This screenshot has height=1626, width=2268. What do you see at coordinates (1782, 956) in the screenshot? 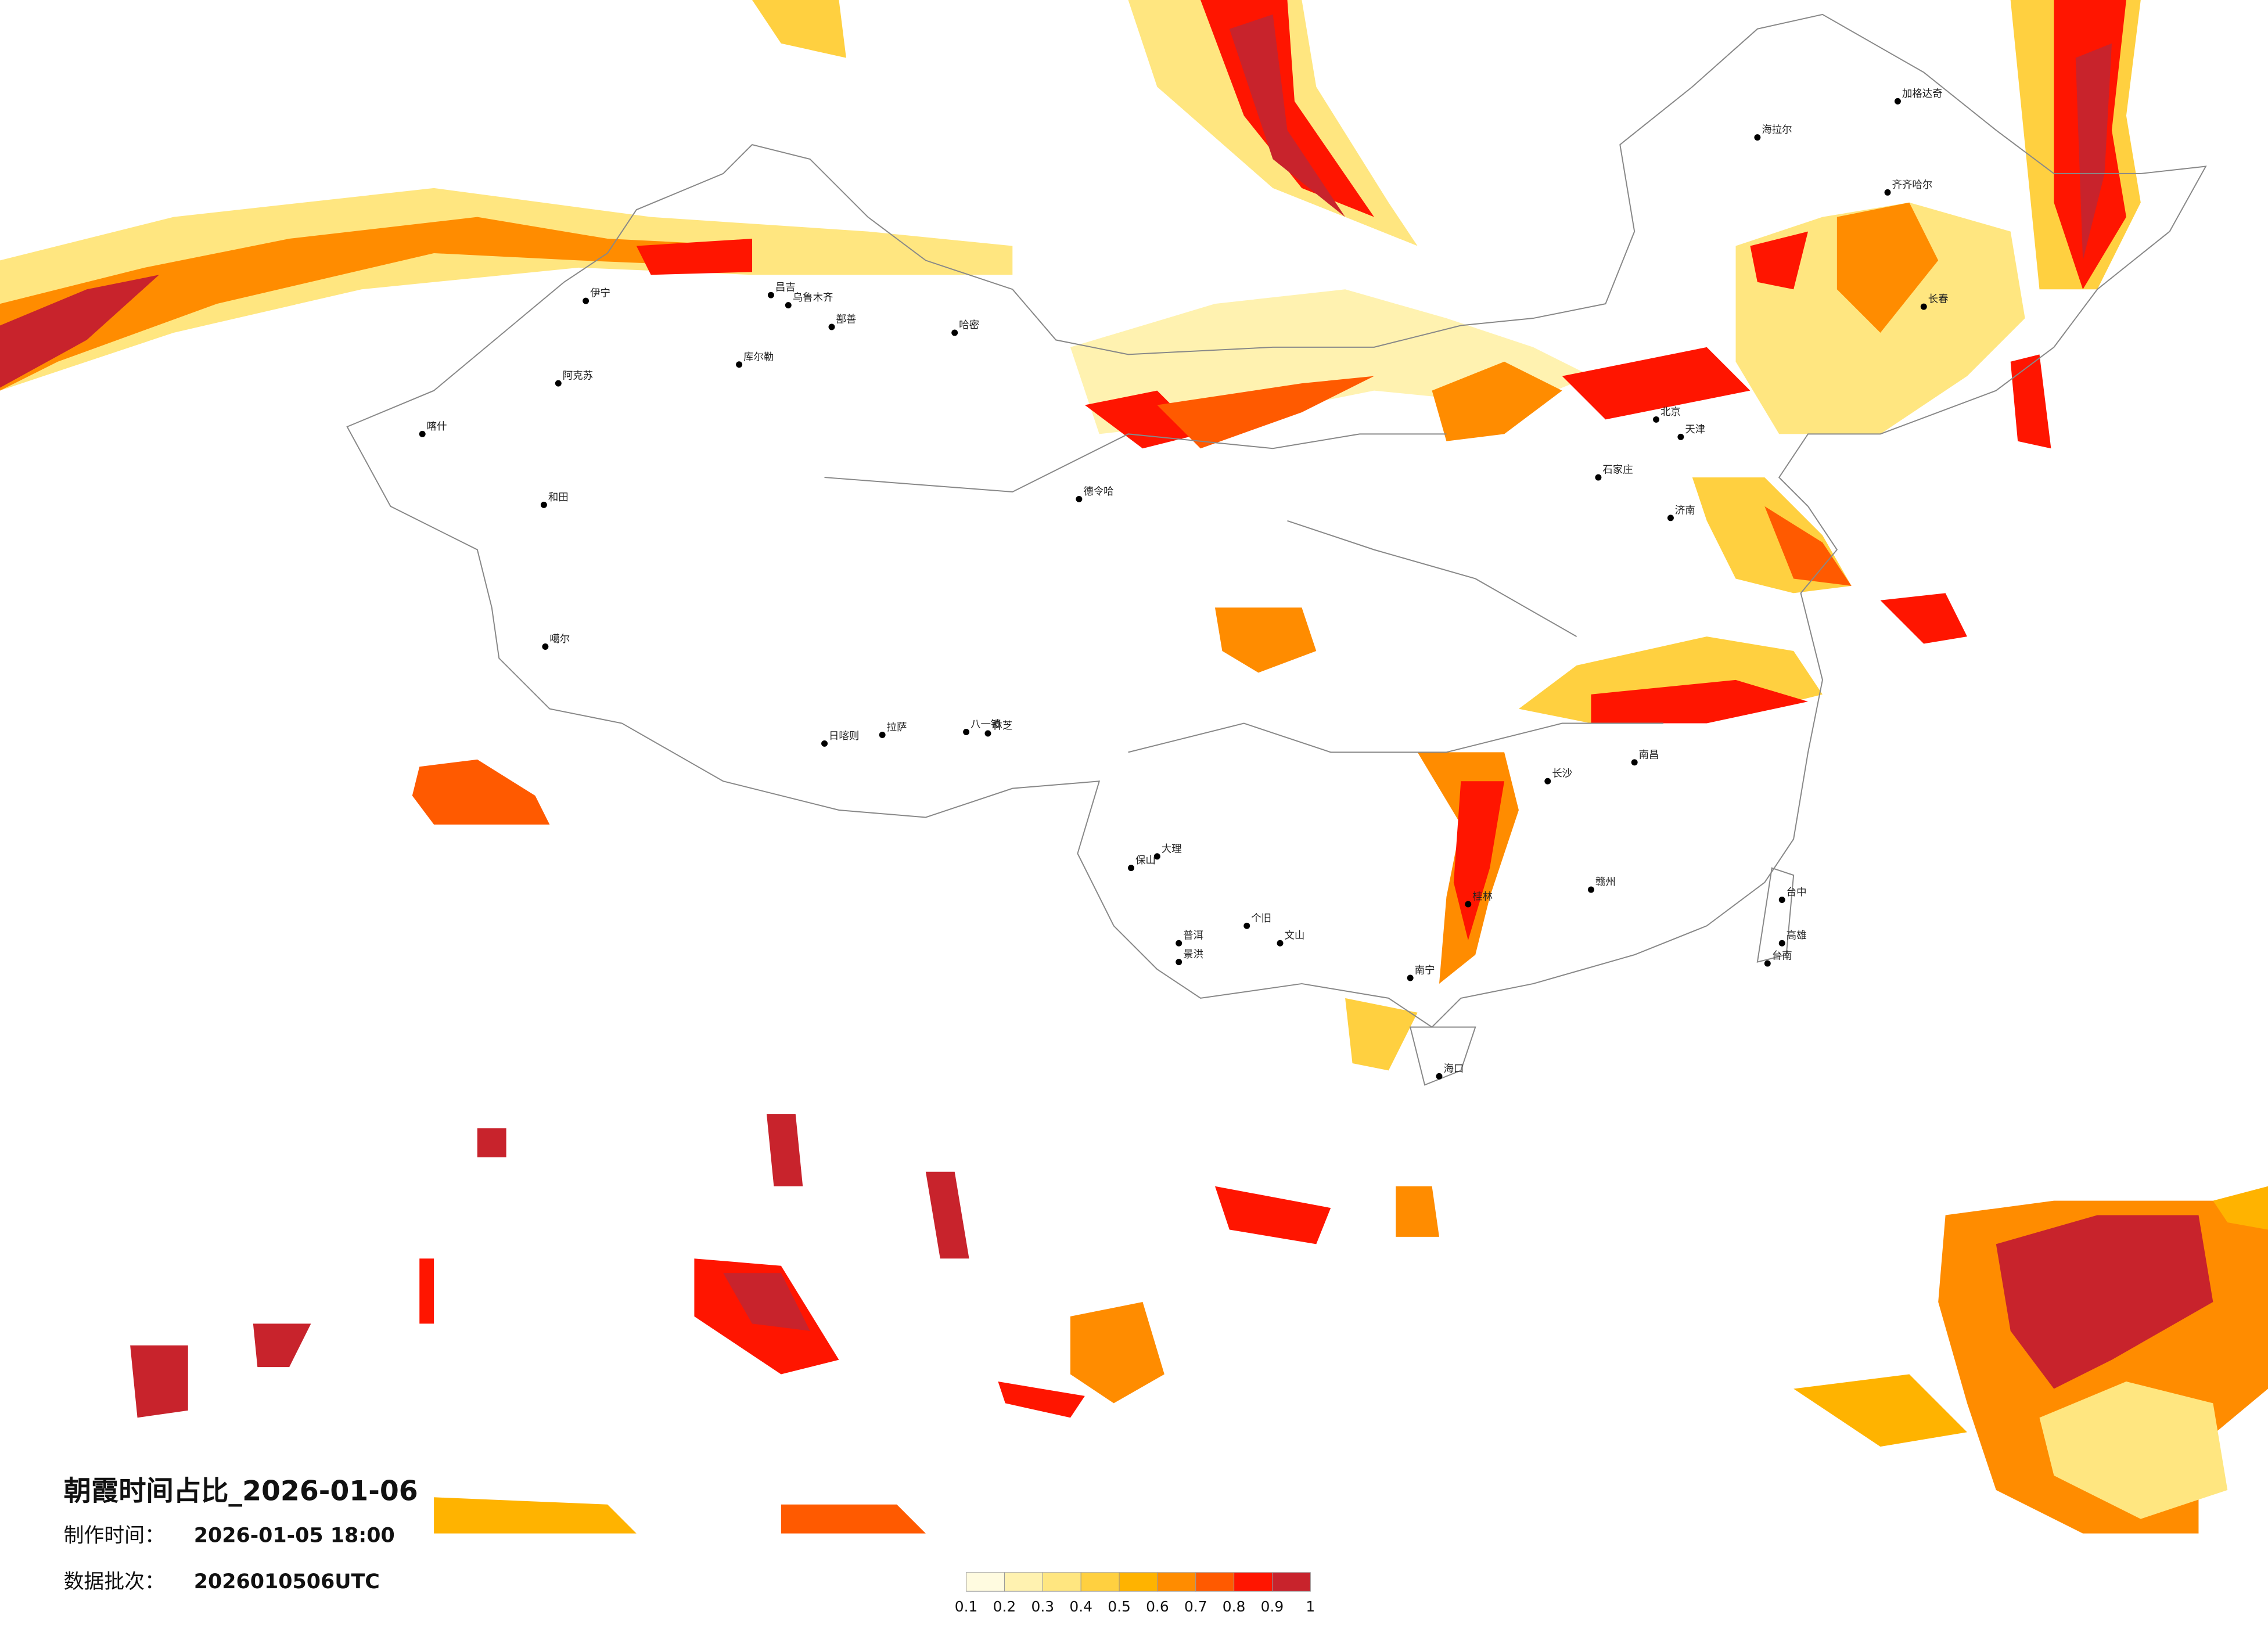
I see `city-label: 台南` at bounding box center [1782, 956].